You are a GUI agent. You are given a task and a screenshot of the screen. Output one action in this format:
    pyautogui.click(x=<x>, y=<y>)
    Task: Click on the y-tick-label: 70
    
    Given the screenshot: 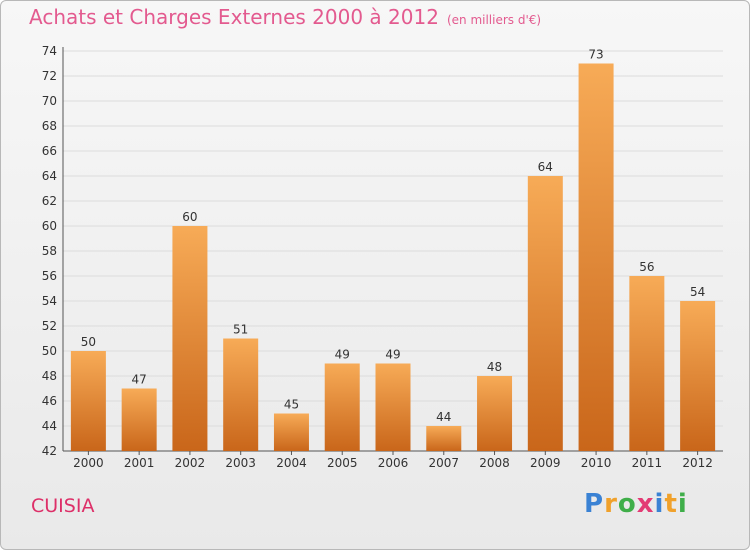 What is the action you would take?
    pyautogui.click(x=49, y=101)
    